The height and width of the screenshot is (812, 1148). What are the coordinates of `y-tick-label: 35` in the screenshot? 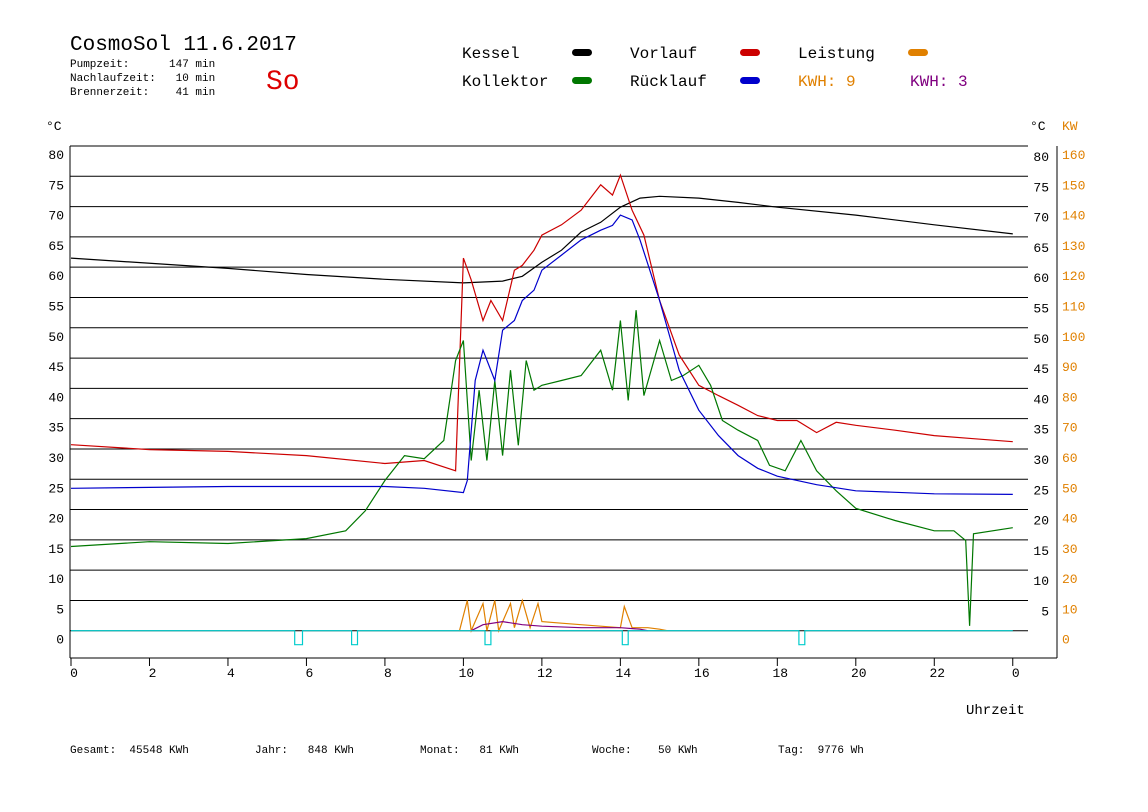 It's located at (56, 428).